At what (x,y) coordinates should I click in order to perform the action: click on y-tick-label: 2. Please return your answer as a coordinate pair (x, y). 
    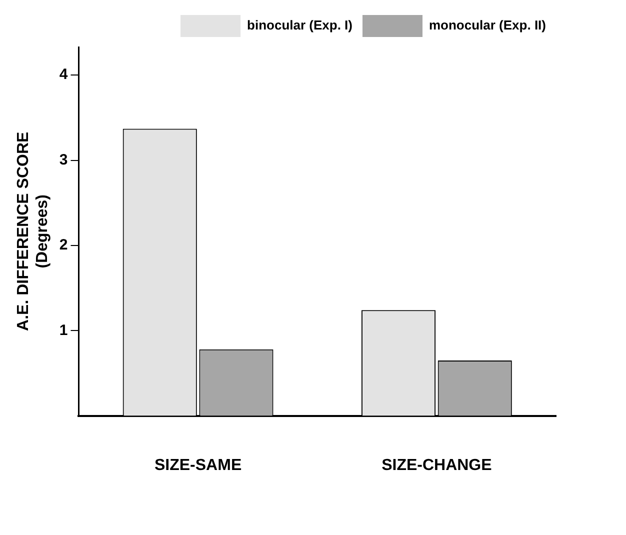
    Looking at the image, I should click on (63, 245).